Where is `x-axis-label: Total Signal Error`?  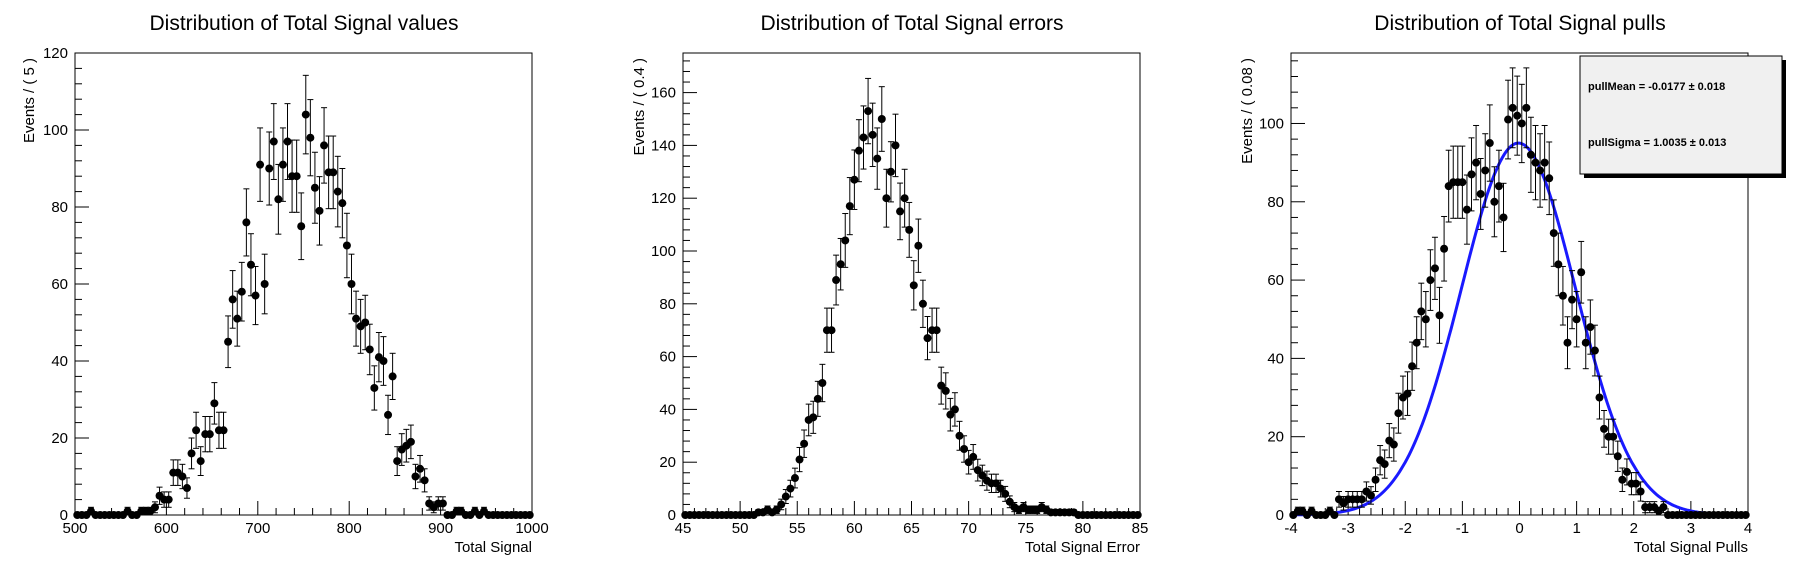 x-axis-label: Total Signal Error is located at coordinates (1082, 547).